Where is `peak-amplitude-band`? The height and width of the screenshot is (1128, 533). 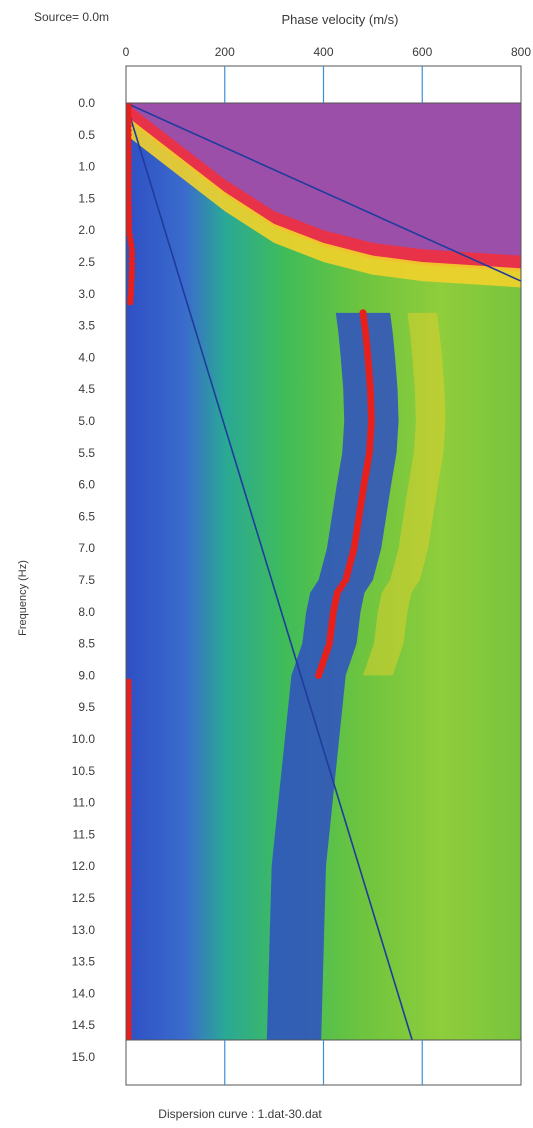
peak-amplitude-band is located at coordinates (323, 187).